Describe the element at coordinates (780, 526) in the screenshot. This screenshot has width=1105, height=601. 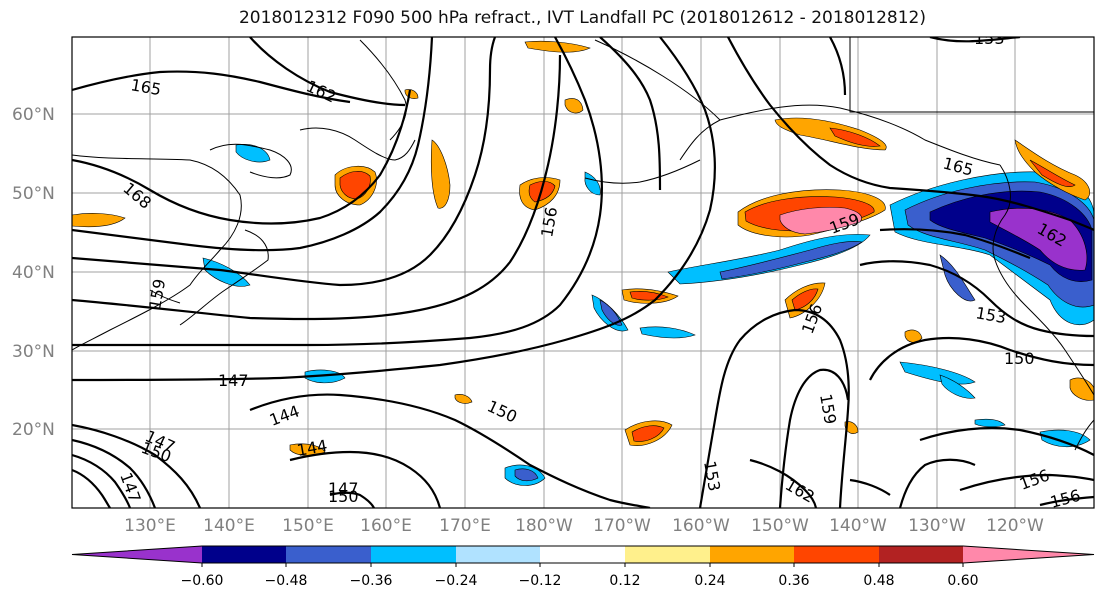
I see `lon-label: 150°W` at that location.